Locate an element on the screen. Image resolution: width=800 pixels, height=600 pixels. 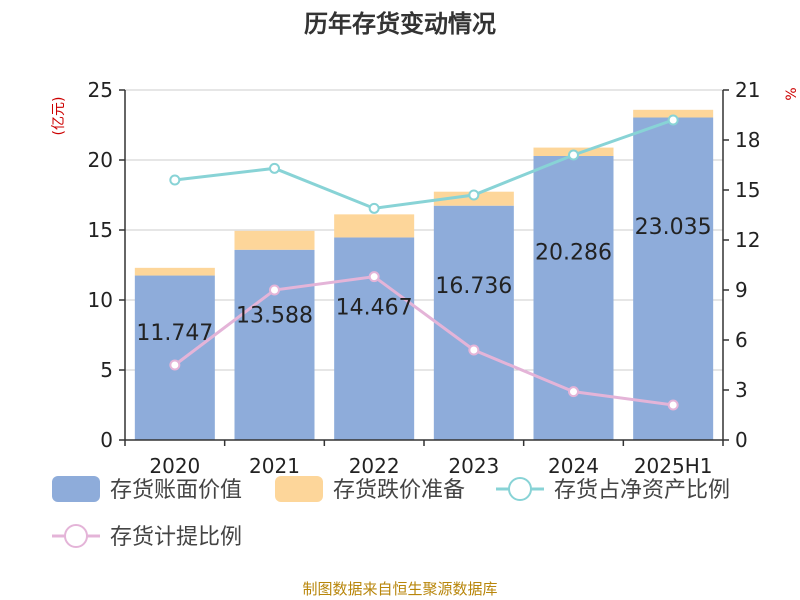
x-tick-label: 2021 is located at coordinates (274, 466).